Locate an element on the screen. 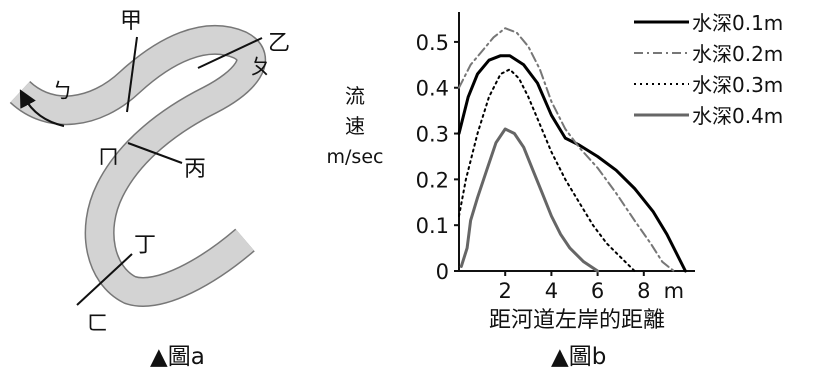  legend-label-4: 水深0.4m is located at coordinates (737, 116).